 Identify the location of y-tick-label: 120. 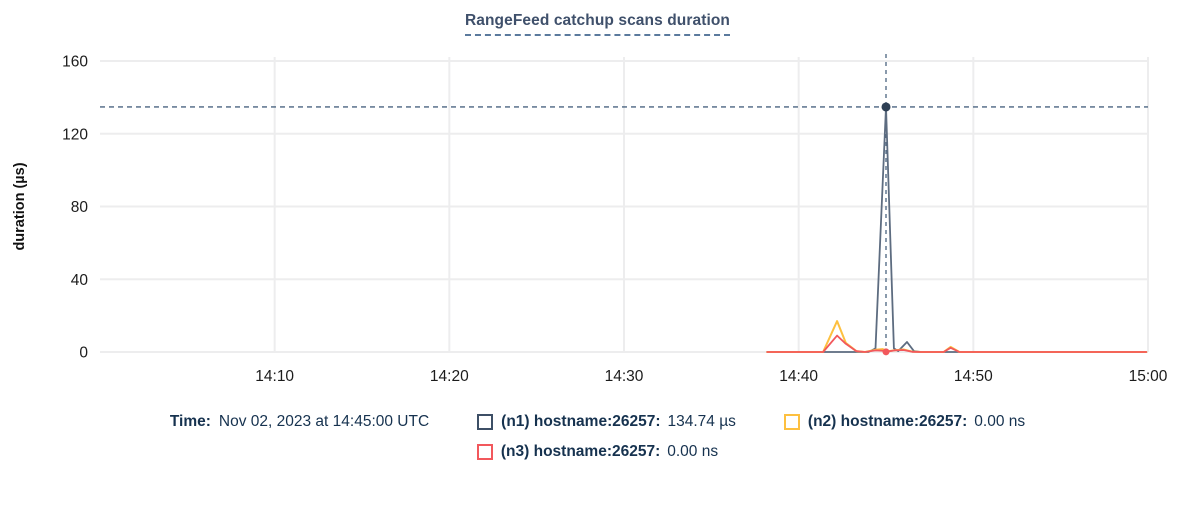
(75, 134).